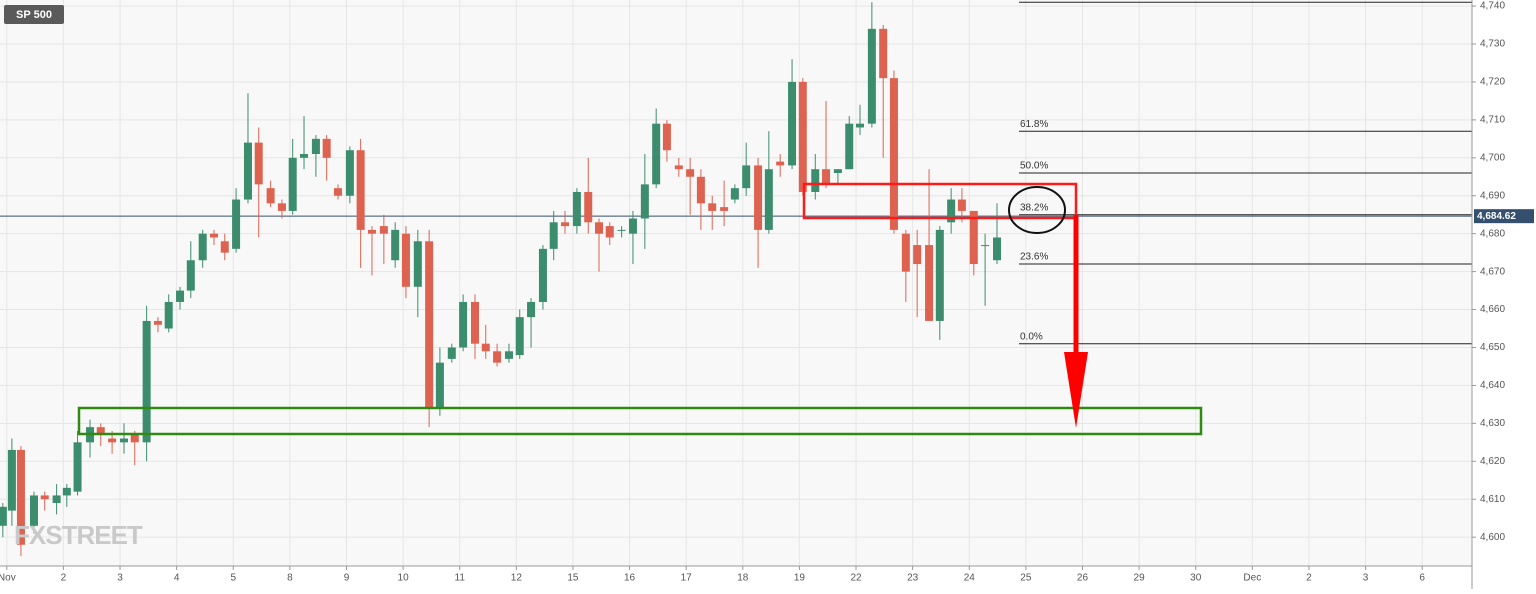 The width and height of the screenshot is (1536, 594). I want to click on y-tick-label: 4,650, so click(1492, 347).